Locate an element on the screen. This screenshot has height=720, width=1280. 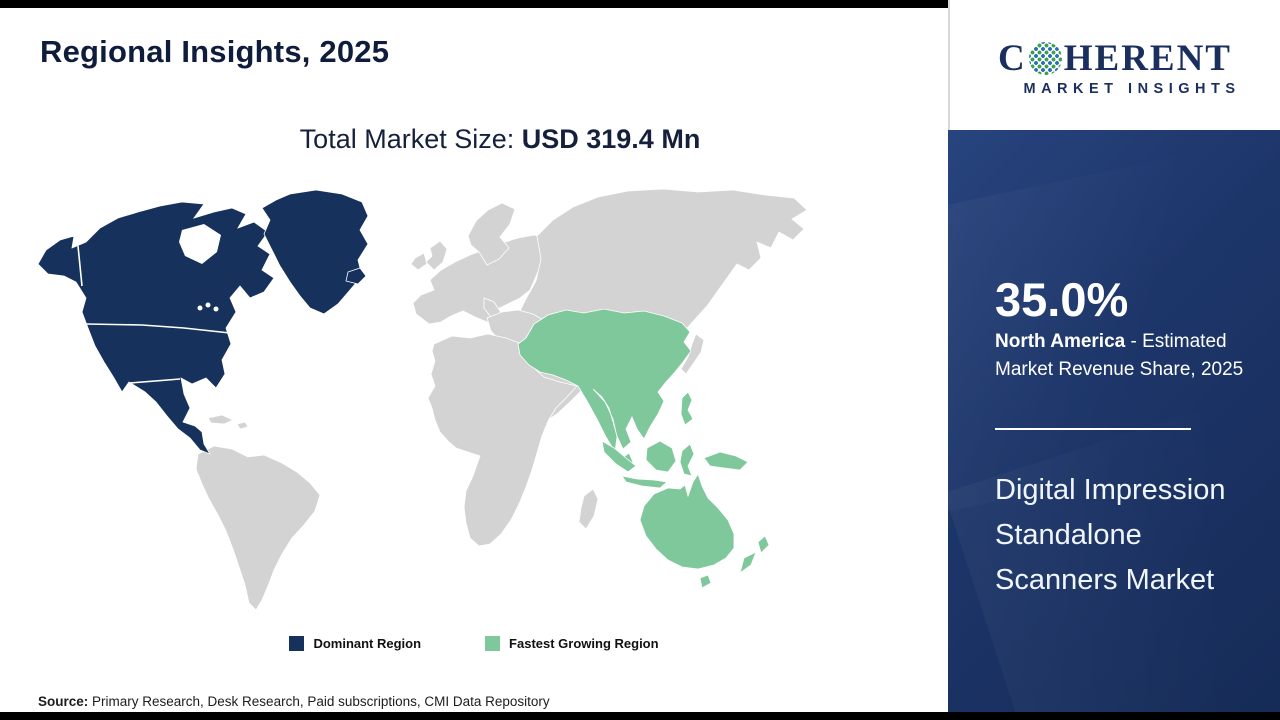
legend-item-dominant: Dominant Region is located at coordinates (355, 643).